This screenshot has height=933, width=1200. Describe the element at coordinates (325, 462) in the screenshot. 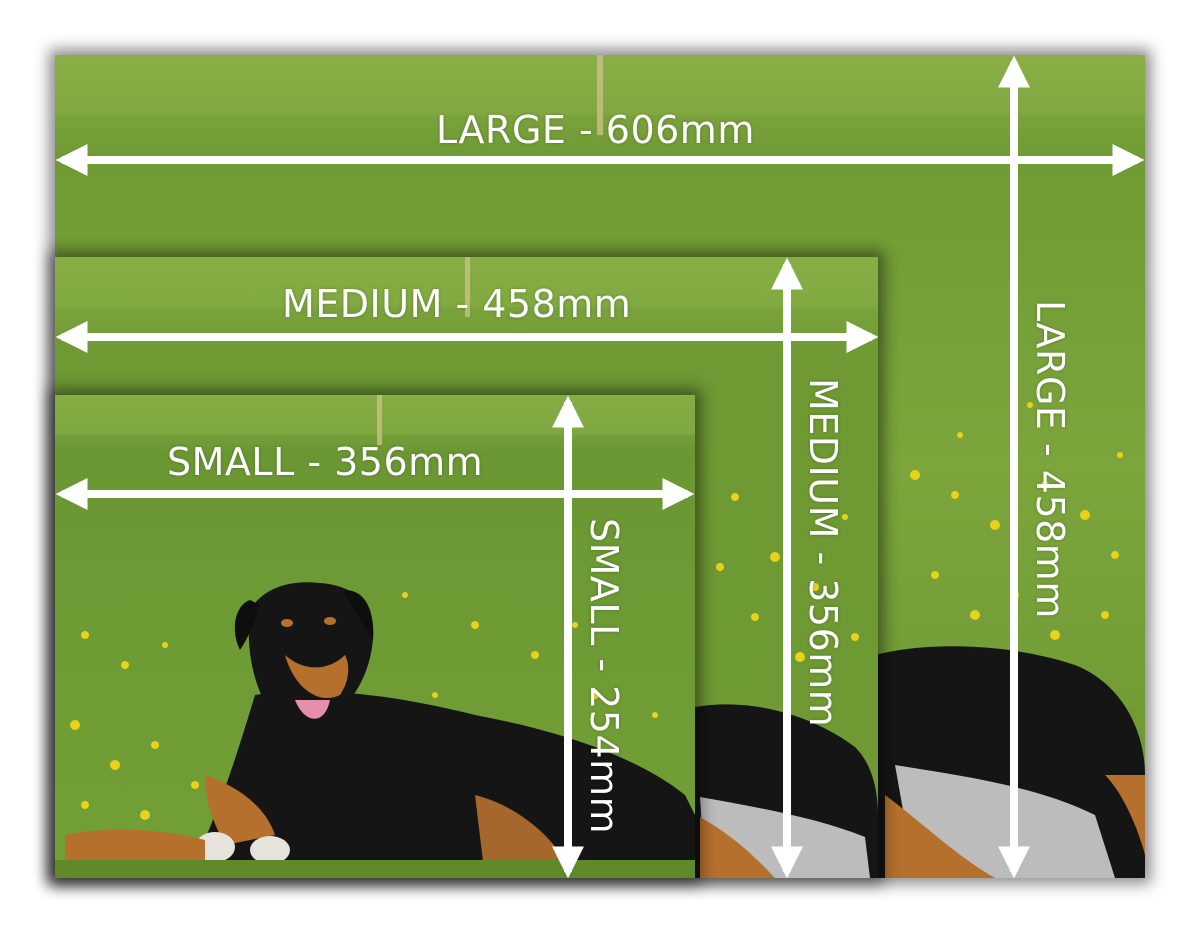

I see `small-width-label: SMALL - 356mm` at that location.